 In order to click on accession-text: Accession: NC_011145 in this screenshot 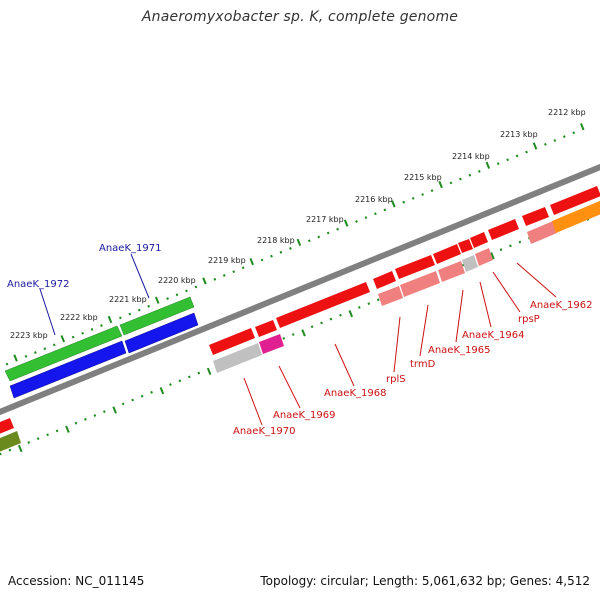, I will do `click(76, 581)`.